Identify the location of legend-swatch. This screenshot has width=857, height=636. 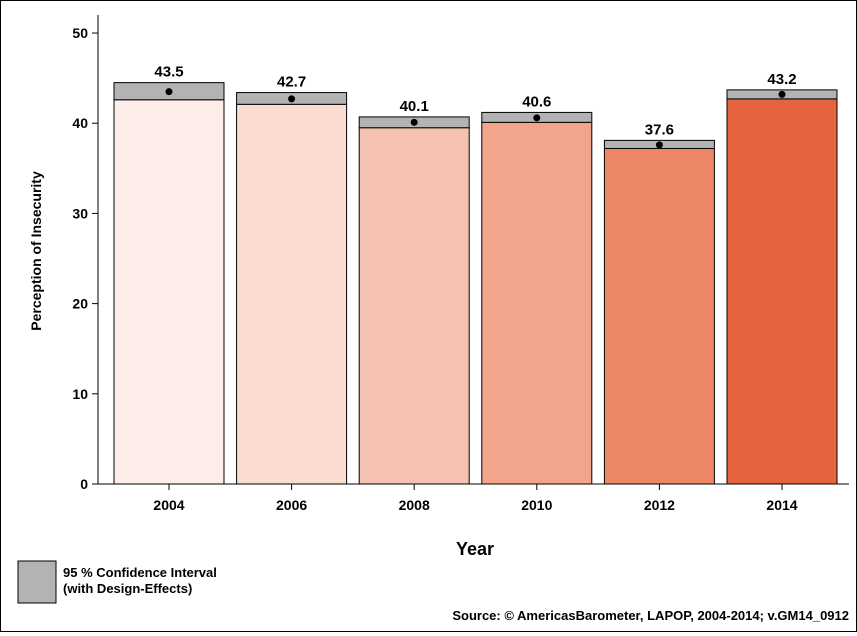
(37, 582).